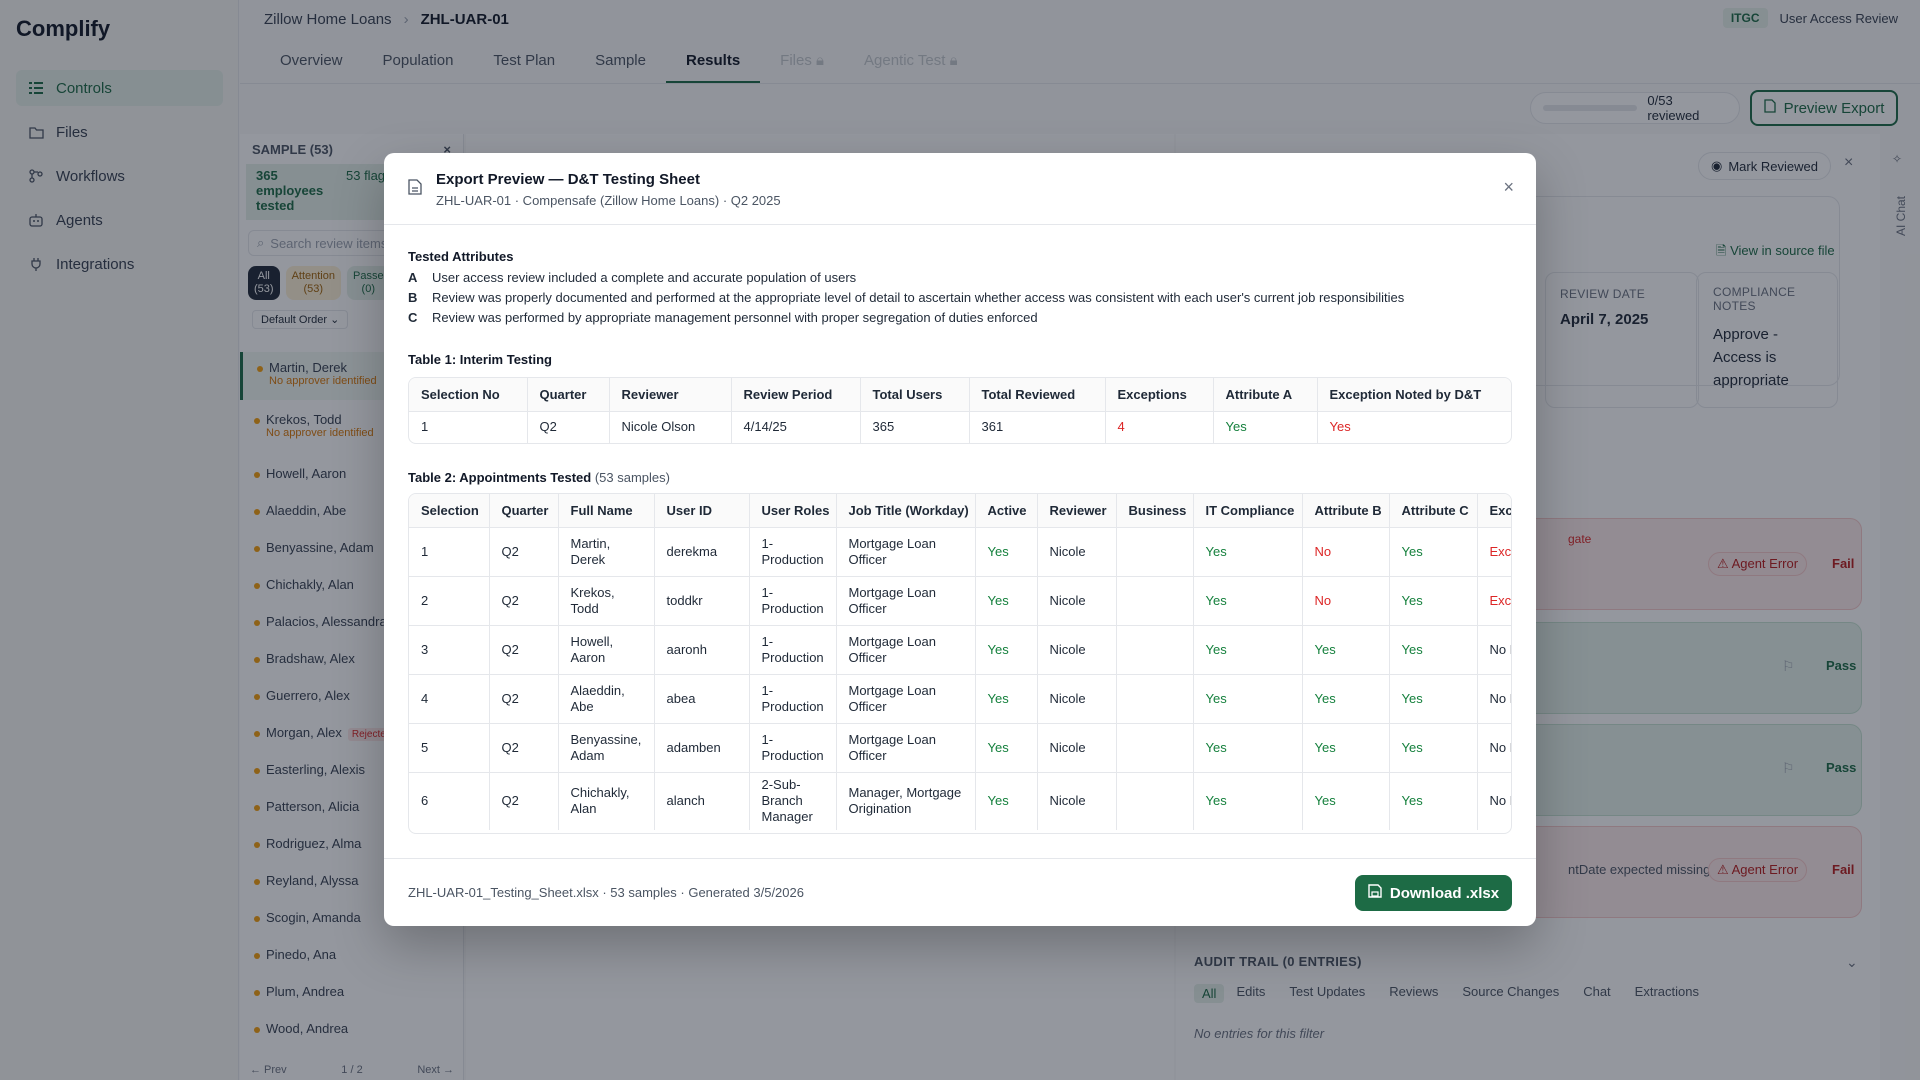 Image resolution: width=1920 pixels, height=1080 pixels. What do you see at coordinates (119, 264) in the screenshot?
I see `nav-integrations: Integrations` at bounding box center [119, 264].